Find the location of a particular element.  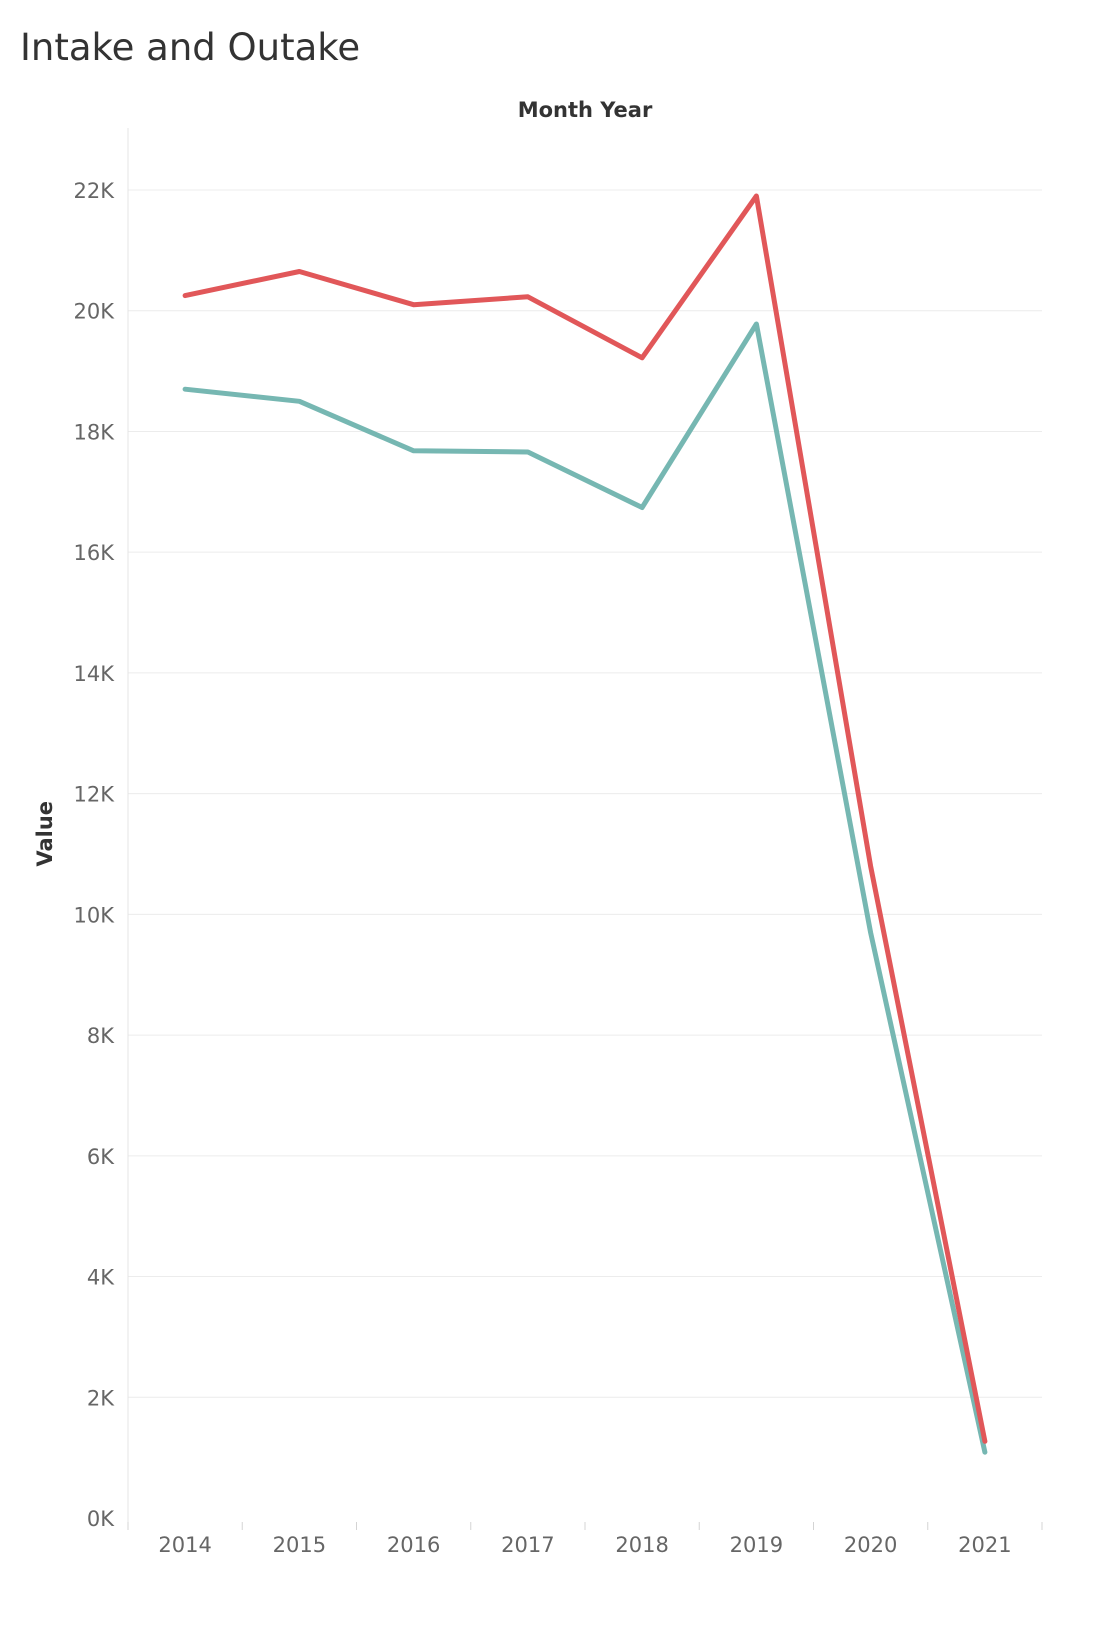

y-tick-label: 4K is located at coordinates (101, 1278).